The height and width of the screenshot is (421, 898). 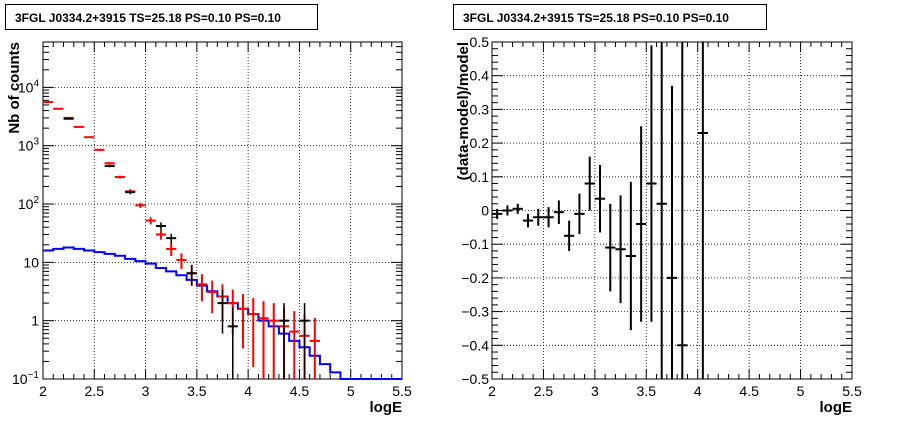 What do you see at coordinates (29, 203) in the screenshot?
I see `y-tick-label: 10²` at bounding box center [29, 203].